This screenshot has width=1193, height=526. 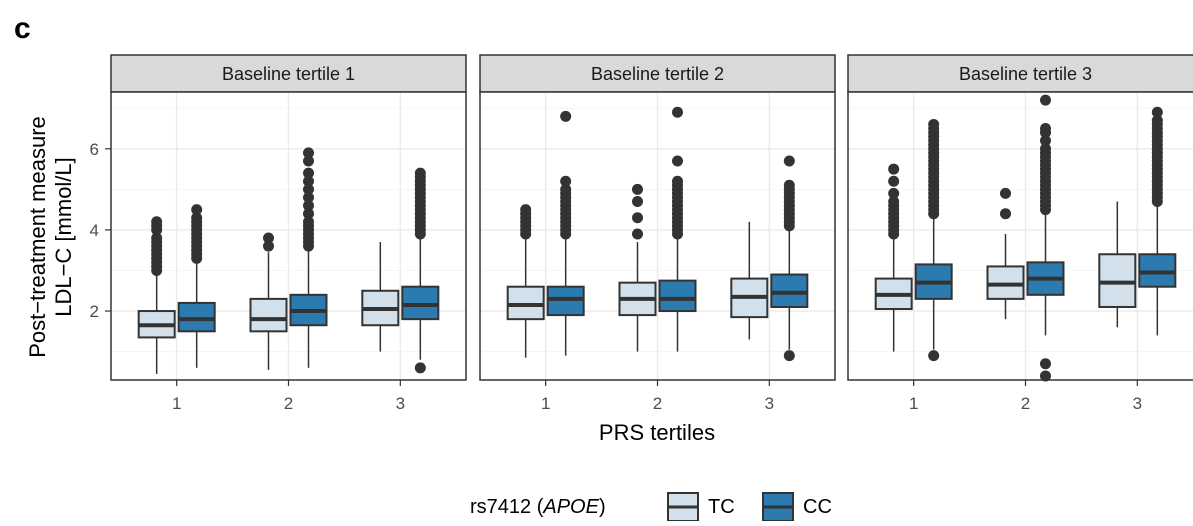 What do you see at coordinates (1025, 74) in the screenshot?
I see `facet-strip-label: Baseline tertile 3` at bounding box center [1025, 74].